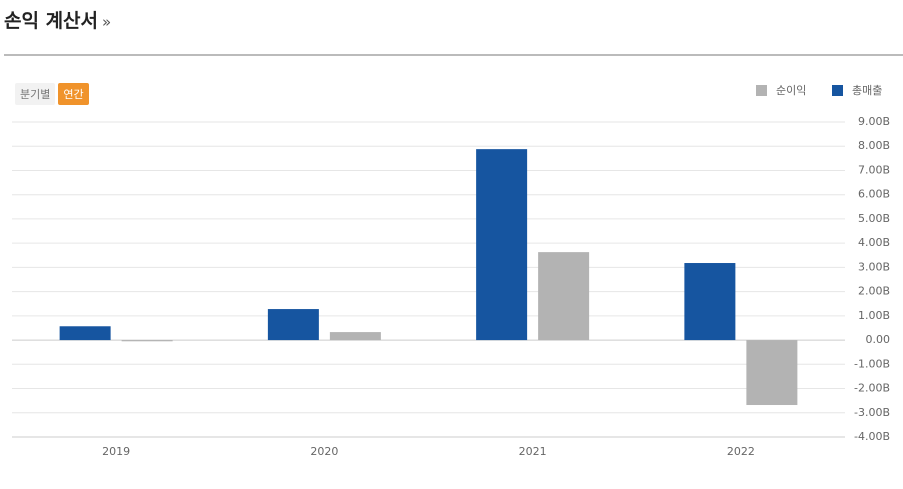 The width and height of the screenshot is (903, 489). What do you see at coordinates (874, 169) in the screenshot?
I see `y-tick-label: 7.00B` at bounding box center [874, 169].